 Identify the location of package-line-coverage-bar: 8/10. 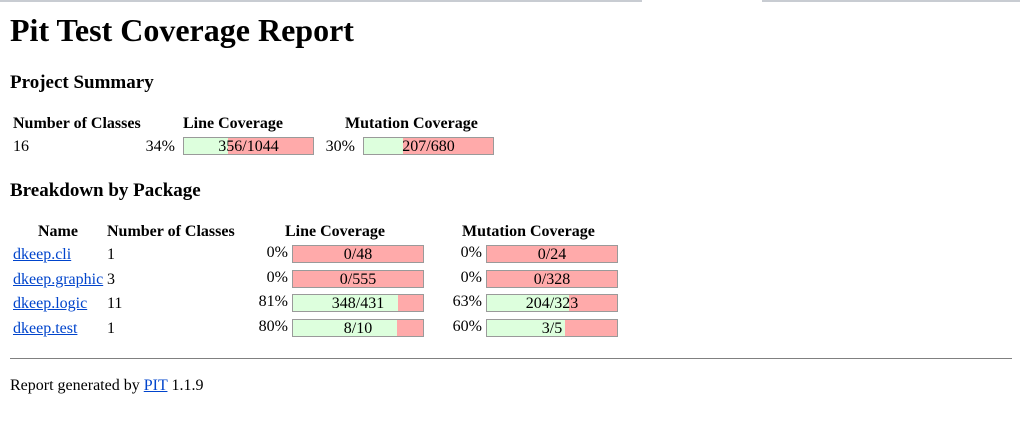
(358, 328).